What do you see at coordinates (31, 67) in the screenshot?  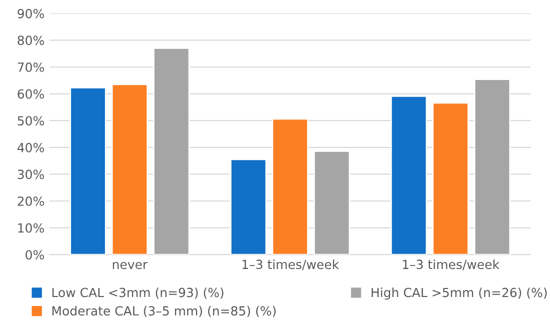 I see `y-tick-label: 70%` at bounding box center [31, 67].